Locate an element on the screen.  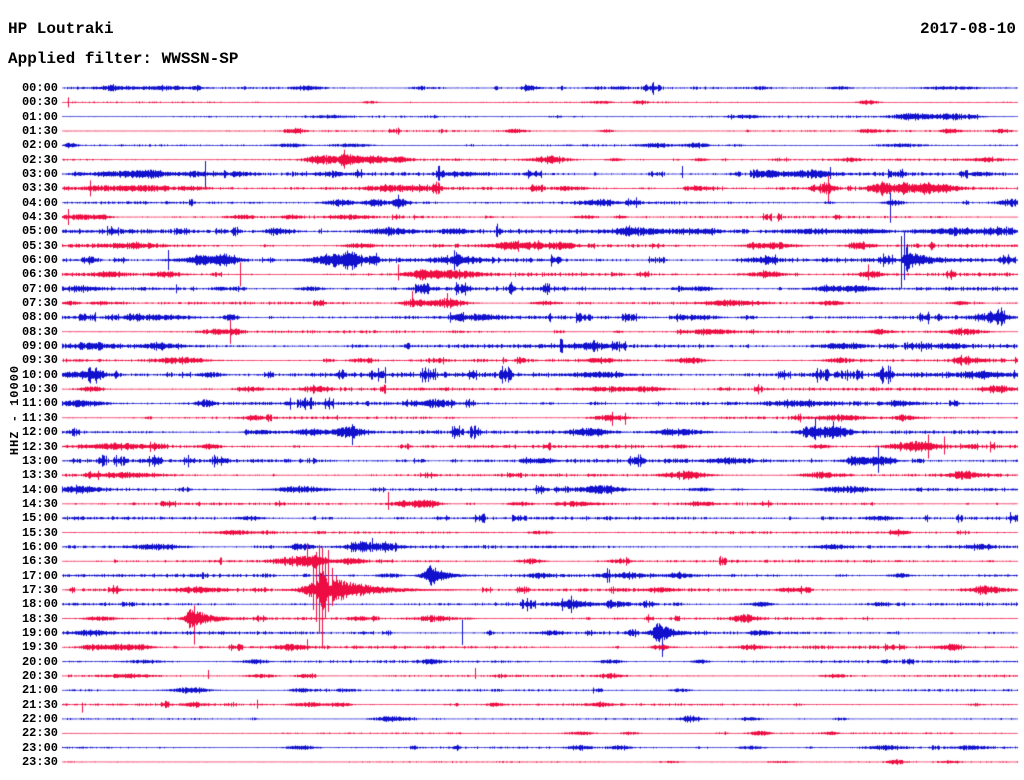
time-label-03-00: 03:00 is located at coordinates (39, 174).